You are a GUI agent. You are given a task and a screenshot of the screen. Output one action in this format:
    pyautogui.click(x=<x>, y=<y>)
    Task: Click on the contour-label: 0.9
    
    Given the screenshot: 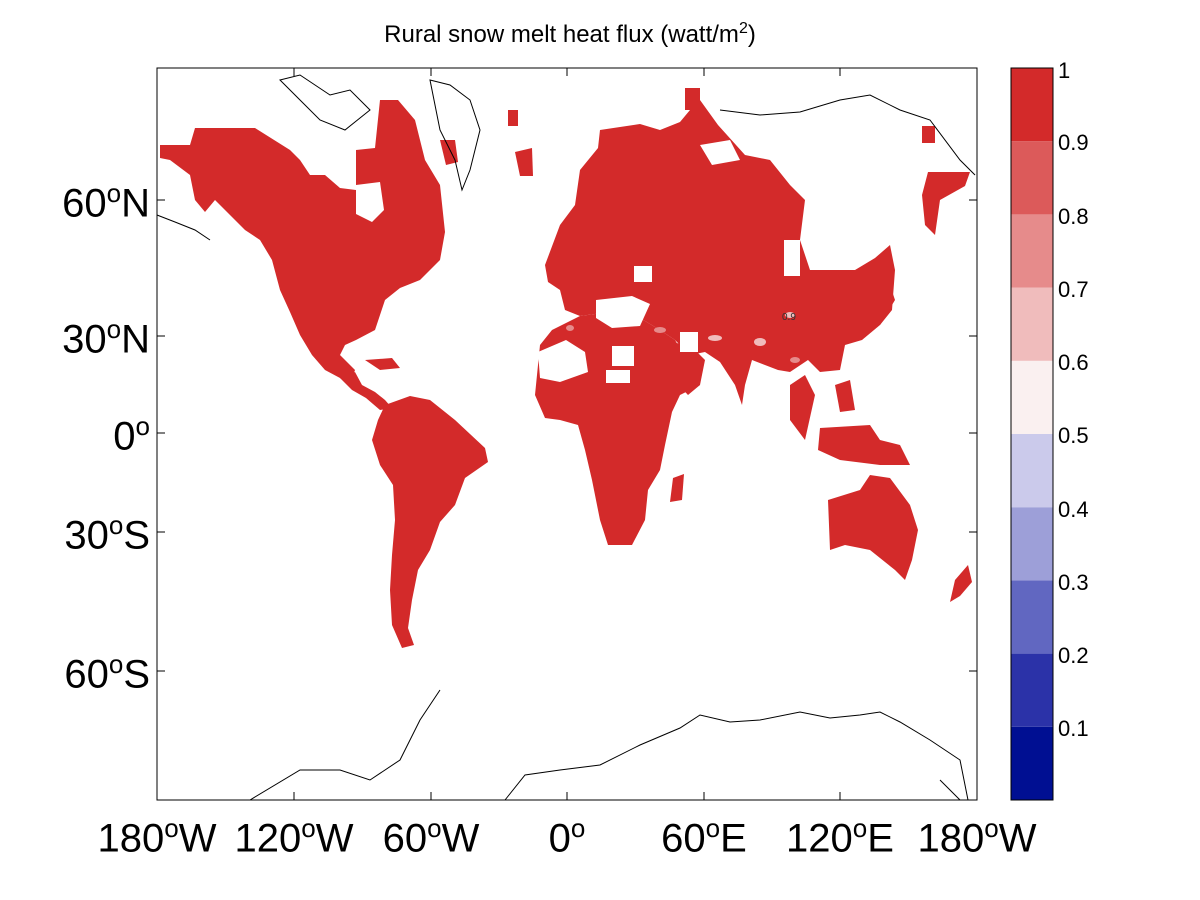 What is the action you would take?
    pyautogui.click(x=789, y=317)
    